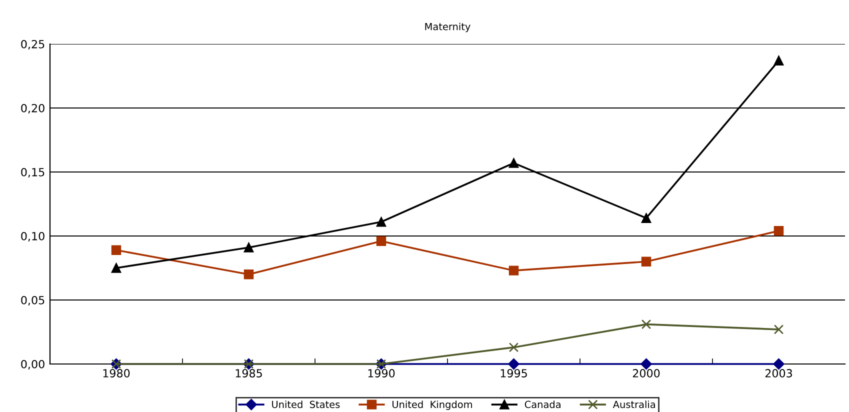  I want to click on legend-label: United States, so click(306, 404).